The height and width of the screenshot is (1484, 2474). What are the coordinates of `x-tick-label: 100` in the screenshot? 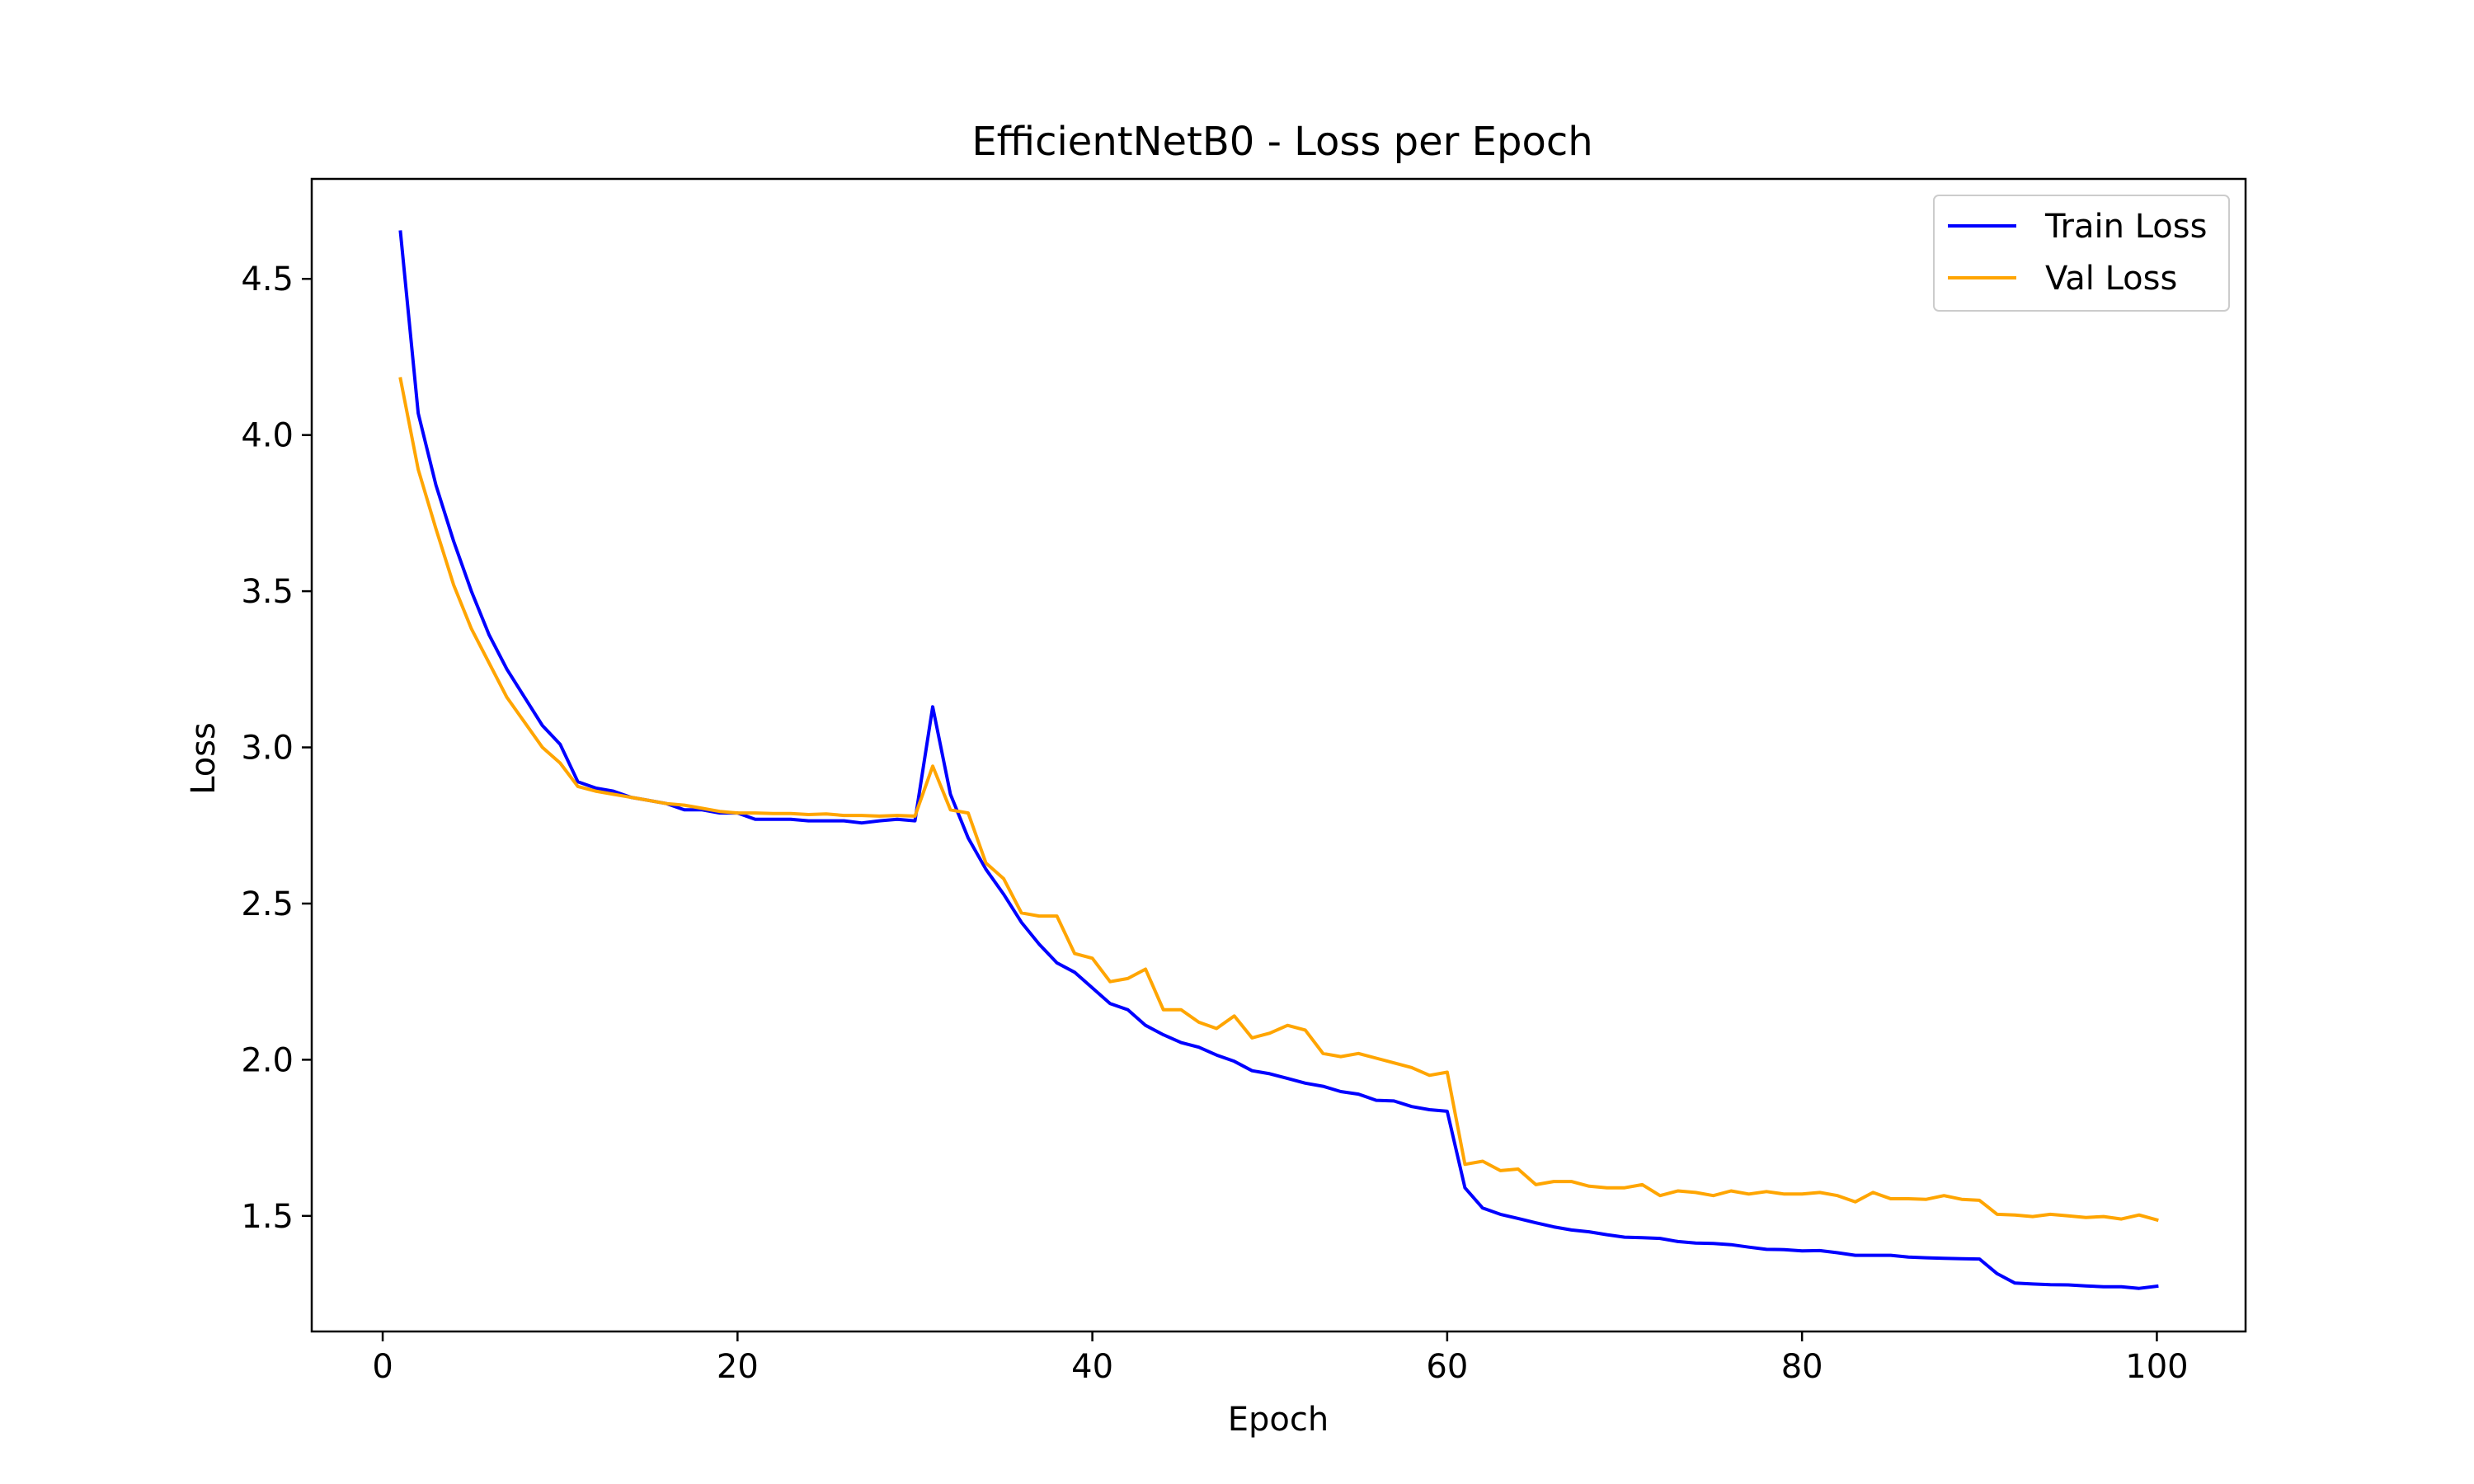 It's located at (2156, 1367).